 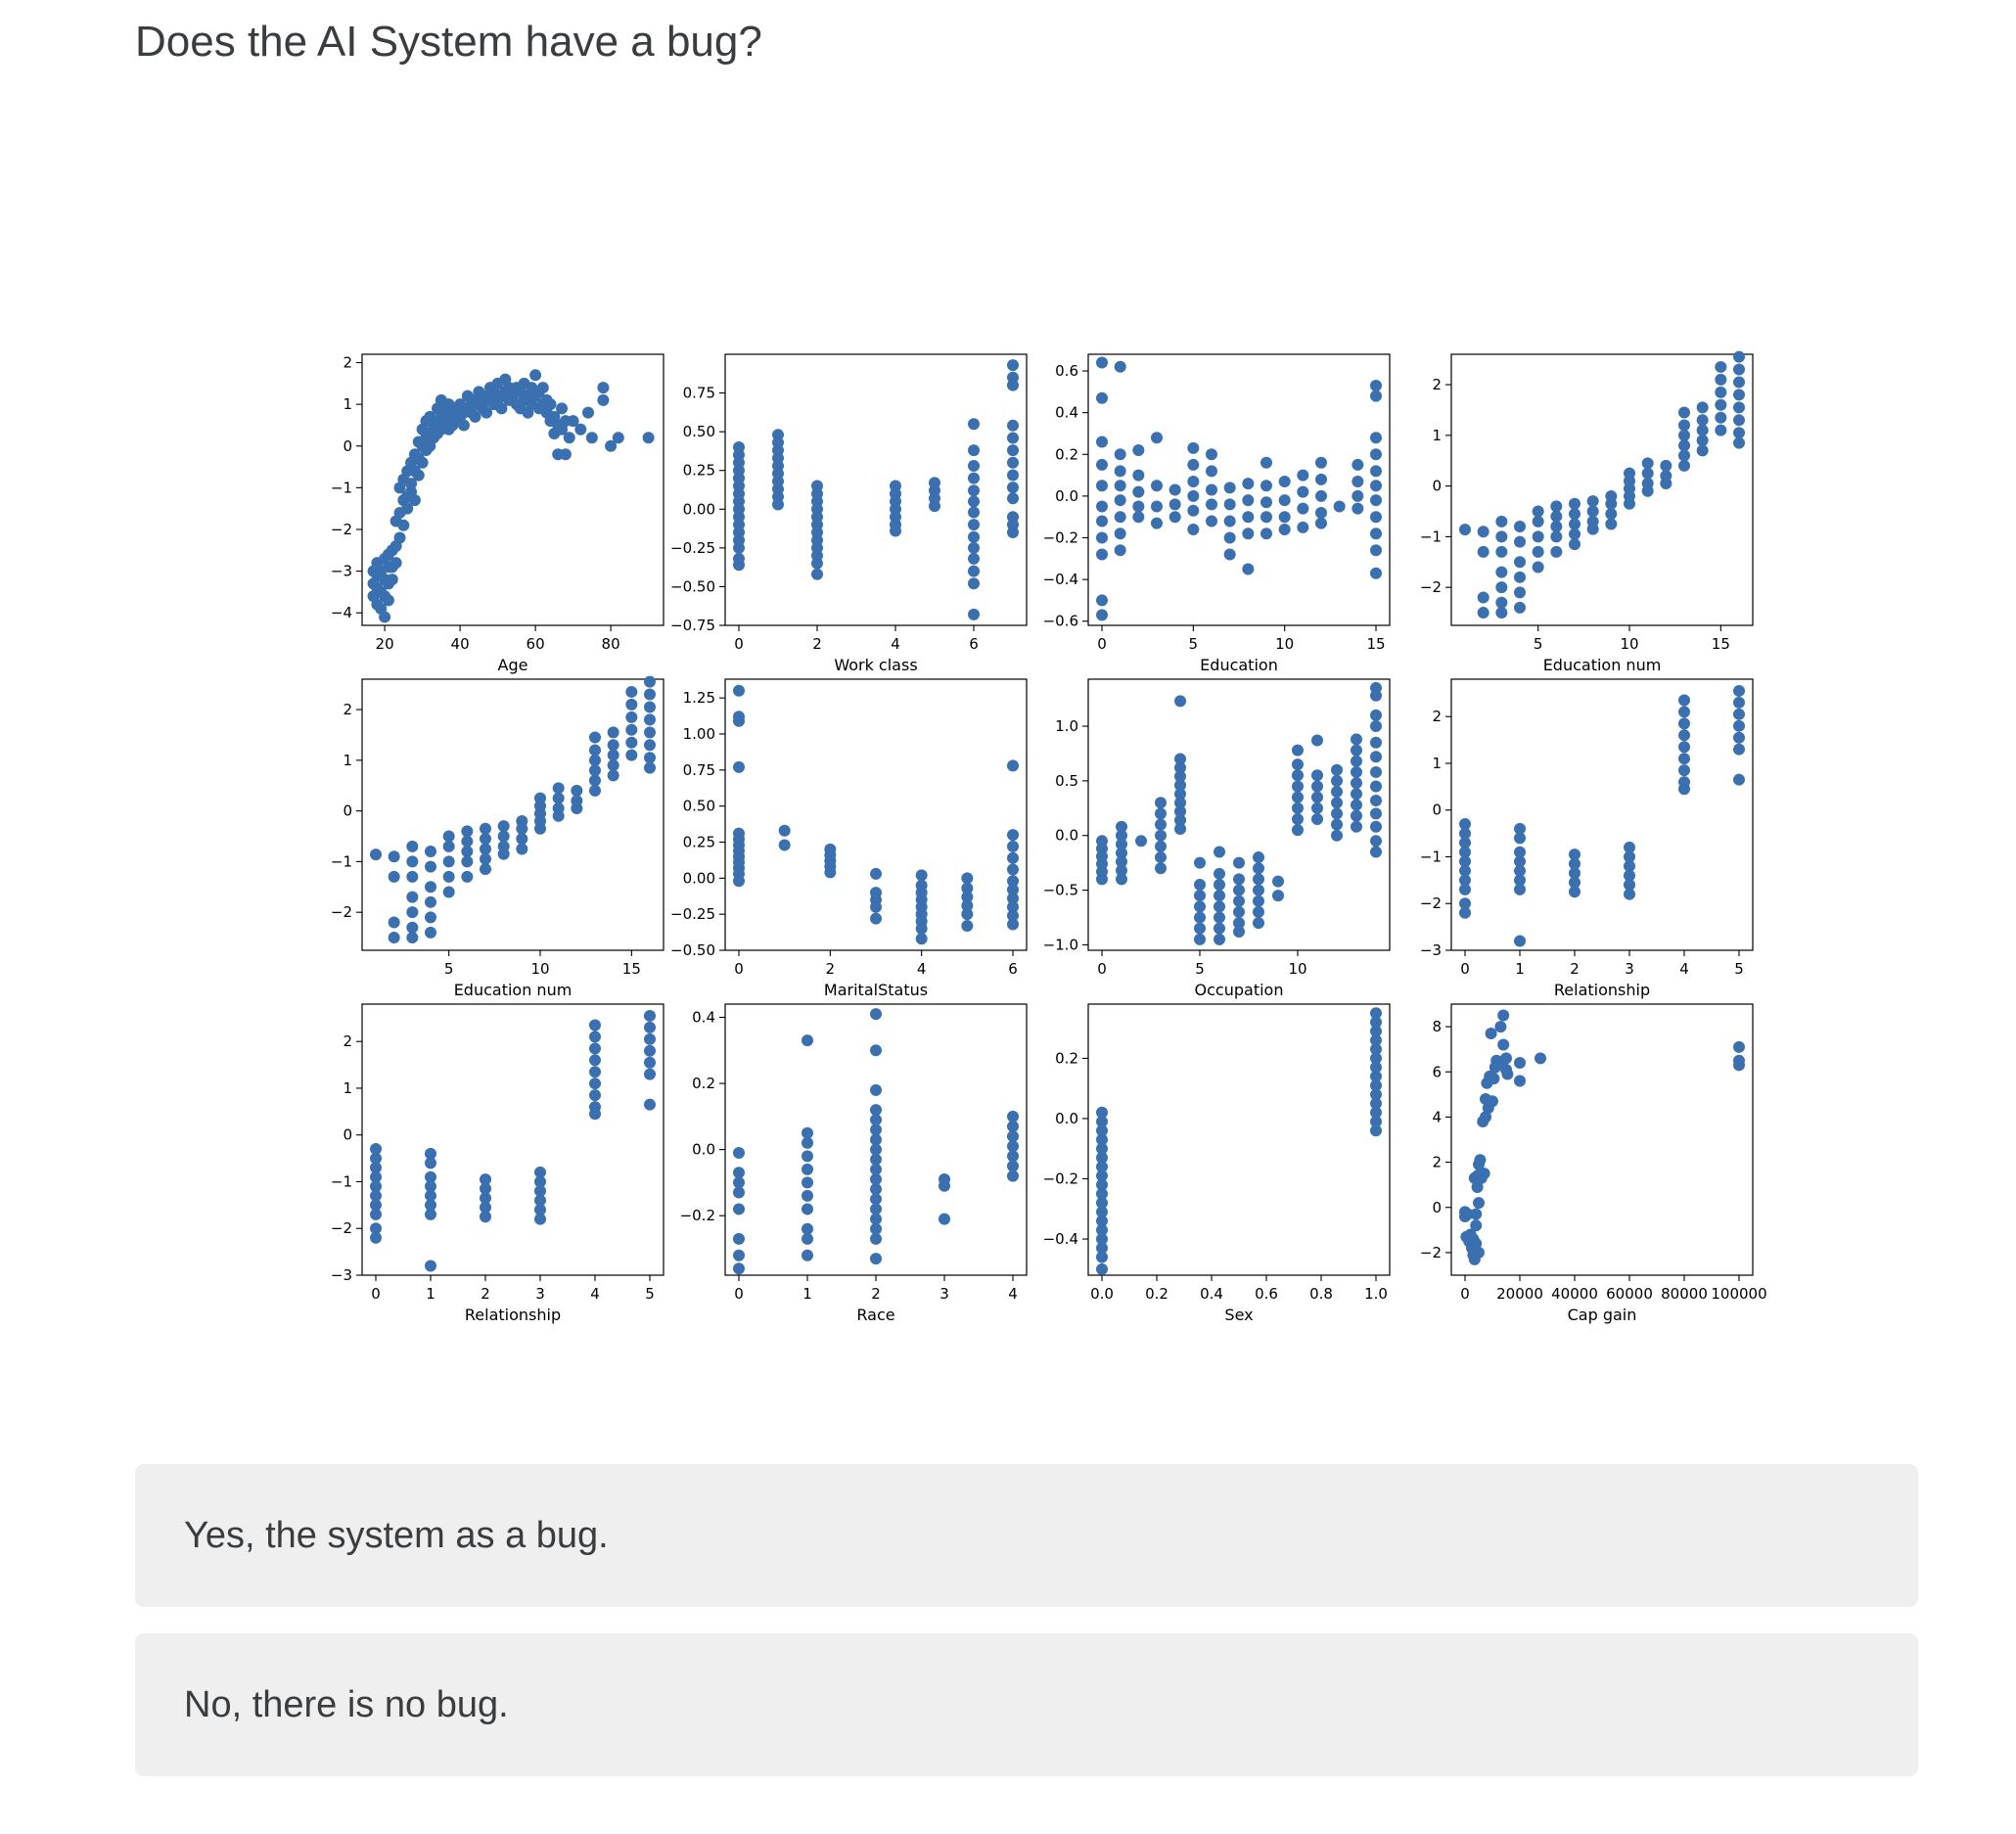 What do you see at coordinates (1239, 814) in the screenshot?
I see `plot-frame` at bounding box center [1239, 814].